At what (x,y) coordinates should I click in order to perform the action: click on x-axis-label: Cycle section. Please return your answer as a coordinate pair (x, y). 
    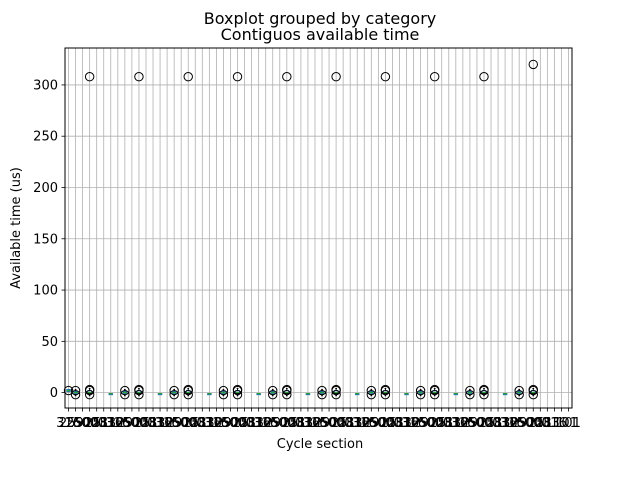
    Looking at the image, I should click on (320, 444).